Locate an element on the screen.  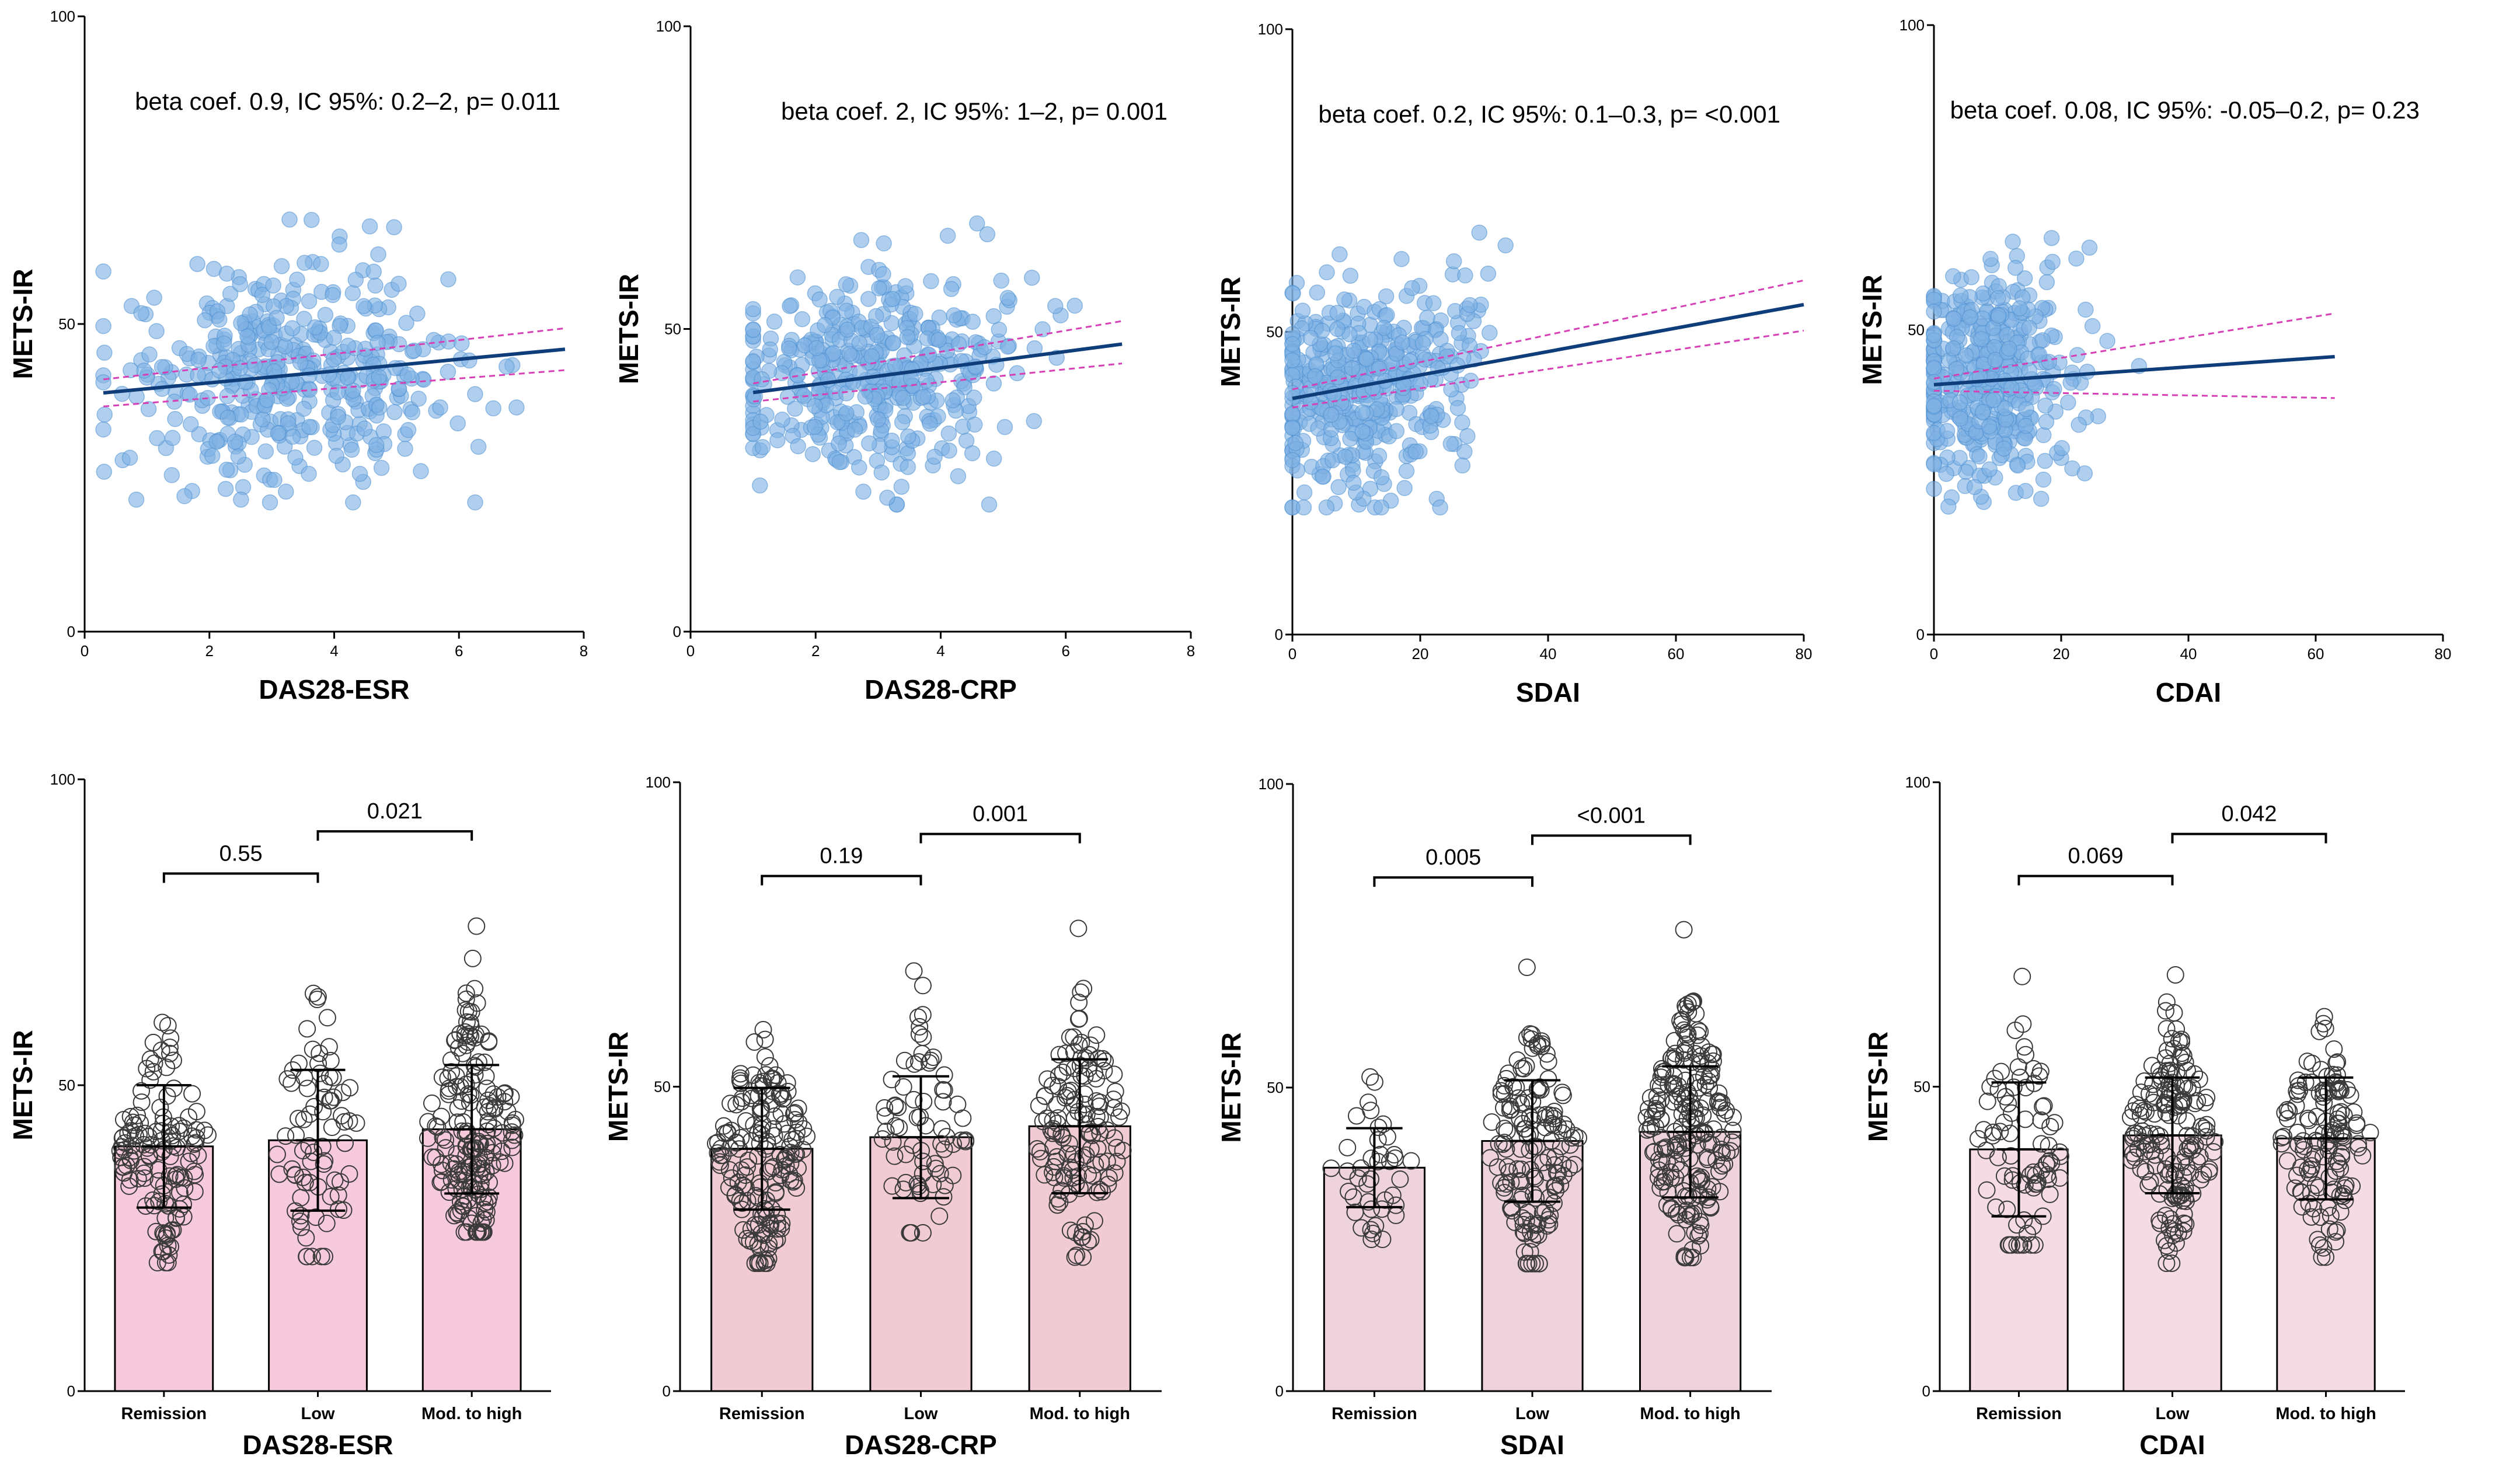
significance-bracket is located at coordinates (1453, 882).